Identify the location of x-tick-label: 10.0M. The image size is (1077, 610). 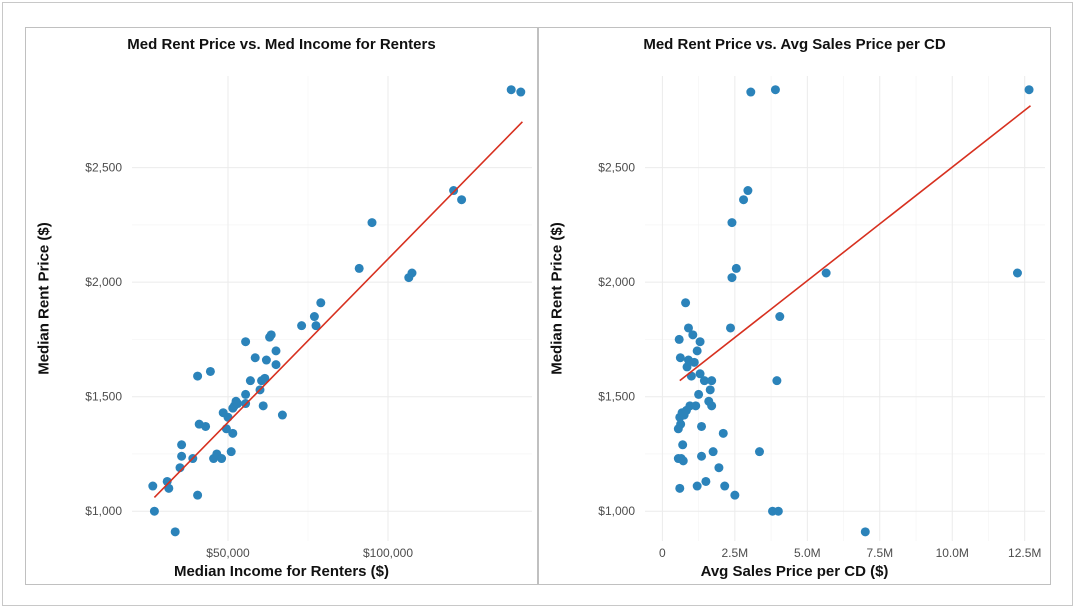
(952, 553).